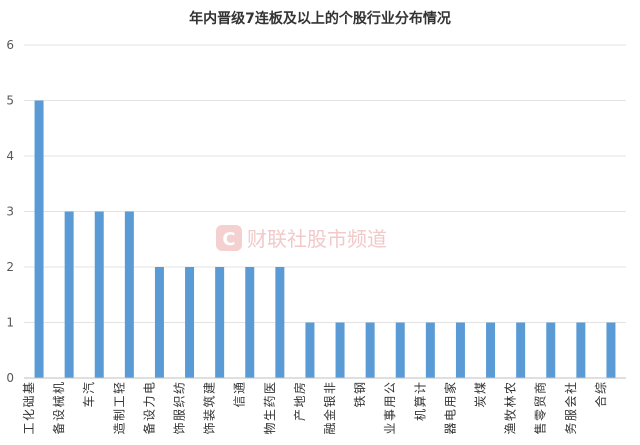 This screenshot has width=640, height=445. I want to click on chart-title: 年内晋级7连板及以上的个股行业分布情况, so click(320, 18).